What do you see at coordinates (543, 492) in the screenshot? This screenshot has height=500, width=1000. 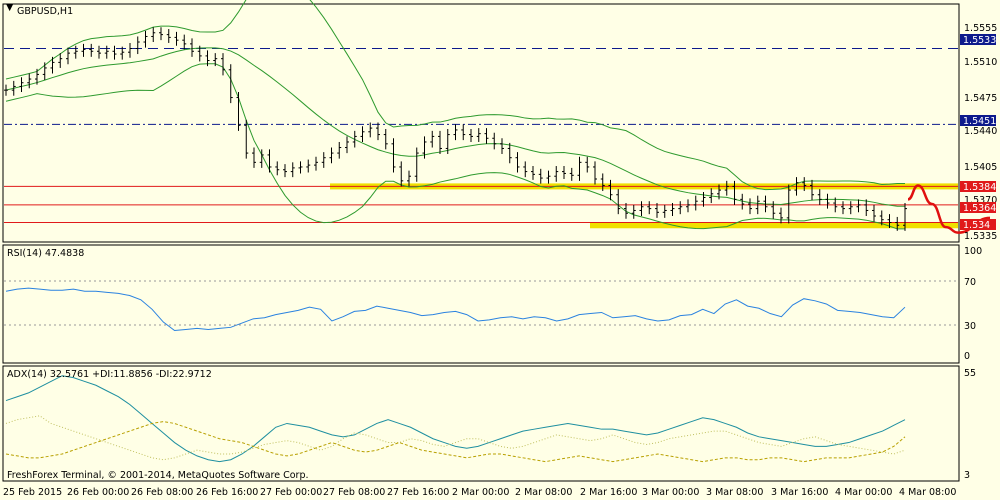 I see `time-tick-label: 2 Mar 08:00` at bounding box center [543, 492].